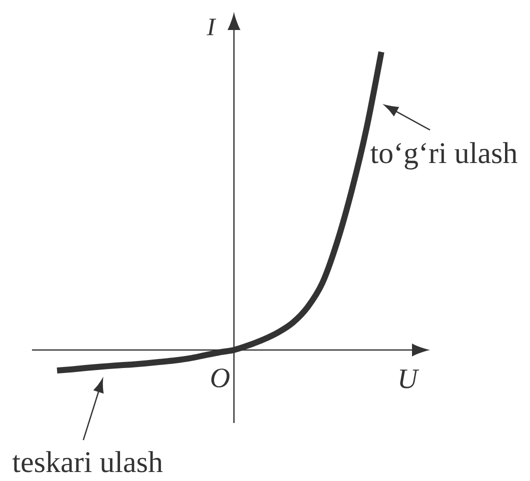  Describe the element at coordinates (444, 156) in the screenshot. I see `annotation: to‘g‘ri ulash` at that location.